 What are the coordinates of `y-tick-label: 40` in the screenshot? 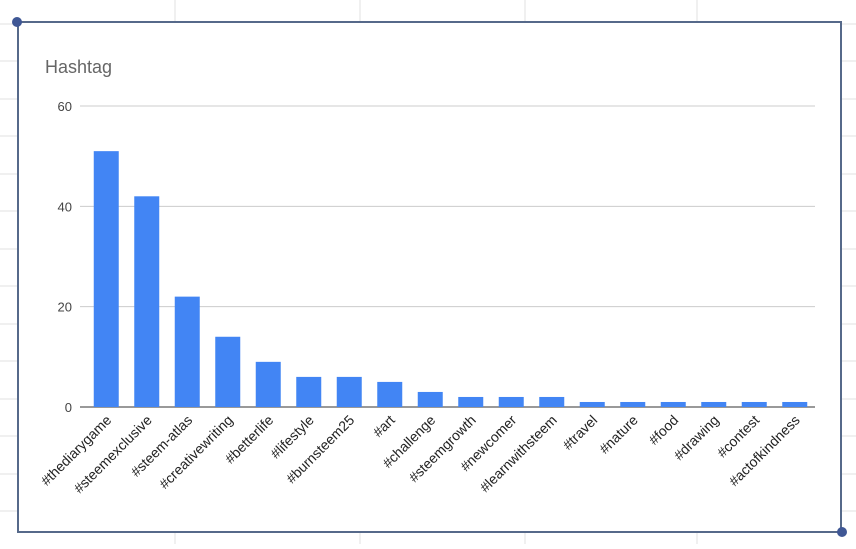 It's located at (65, 206).